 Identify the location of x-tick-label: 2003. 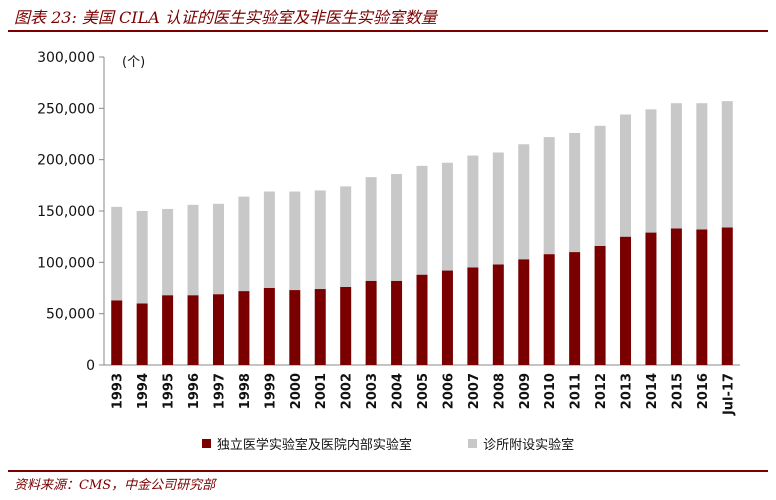
(372, 391).